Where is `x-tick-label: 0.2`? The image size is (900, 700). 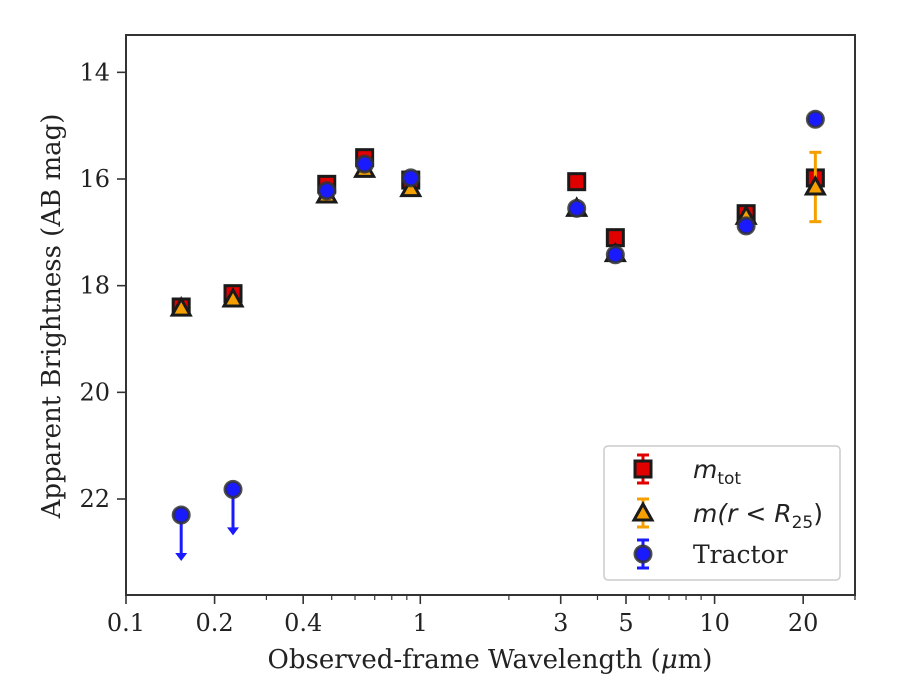
x-tick-label: 0.2 is located at coordinates (215, 623).